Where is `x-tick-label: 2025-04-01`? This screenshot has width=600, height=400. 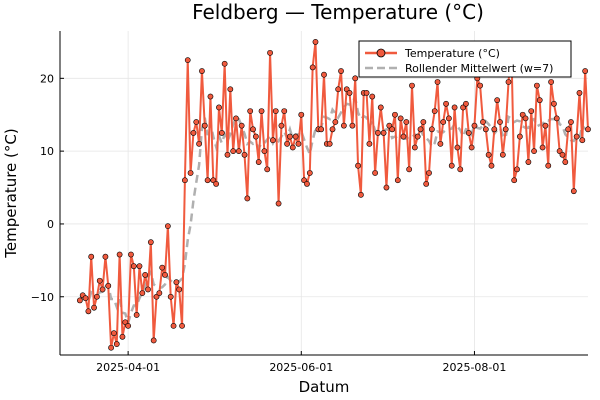 x-tick-label: 2025-04-01 is located at coordinates (128, 367).